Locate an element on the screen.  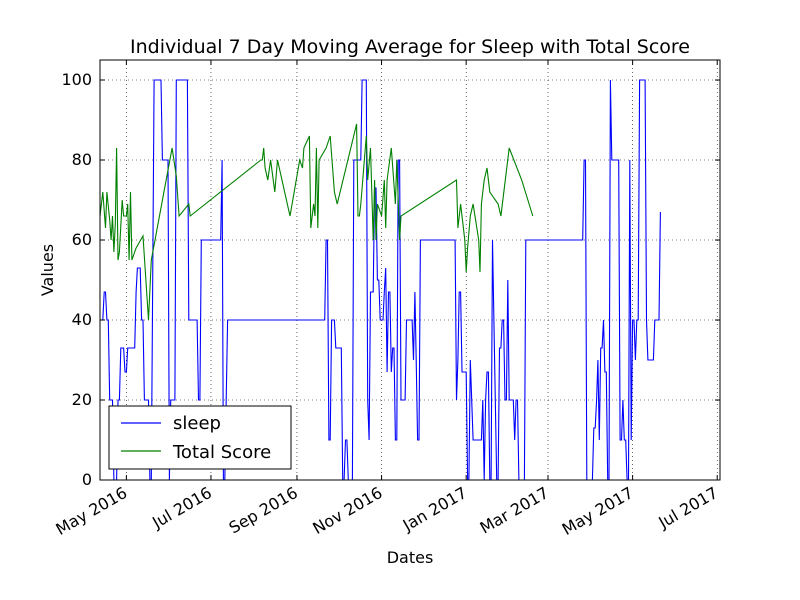
legend-label-total-score: Total Score is located at coordinates (221, 452).